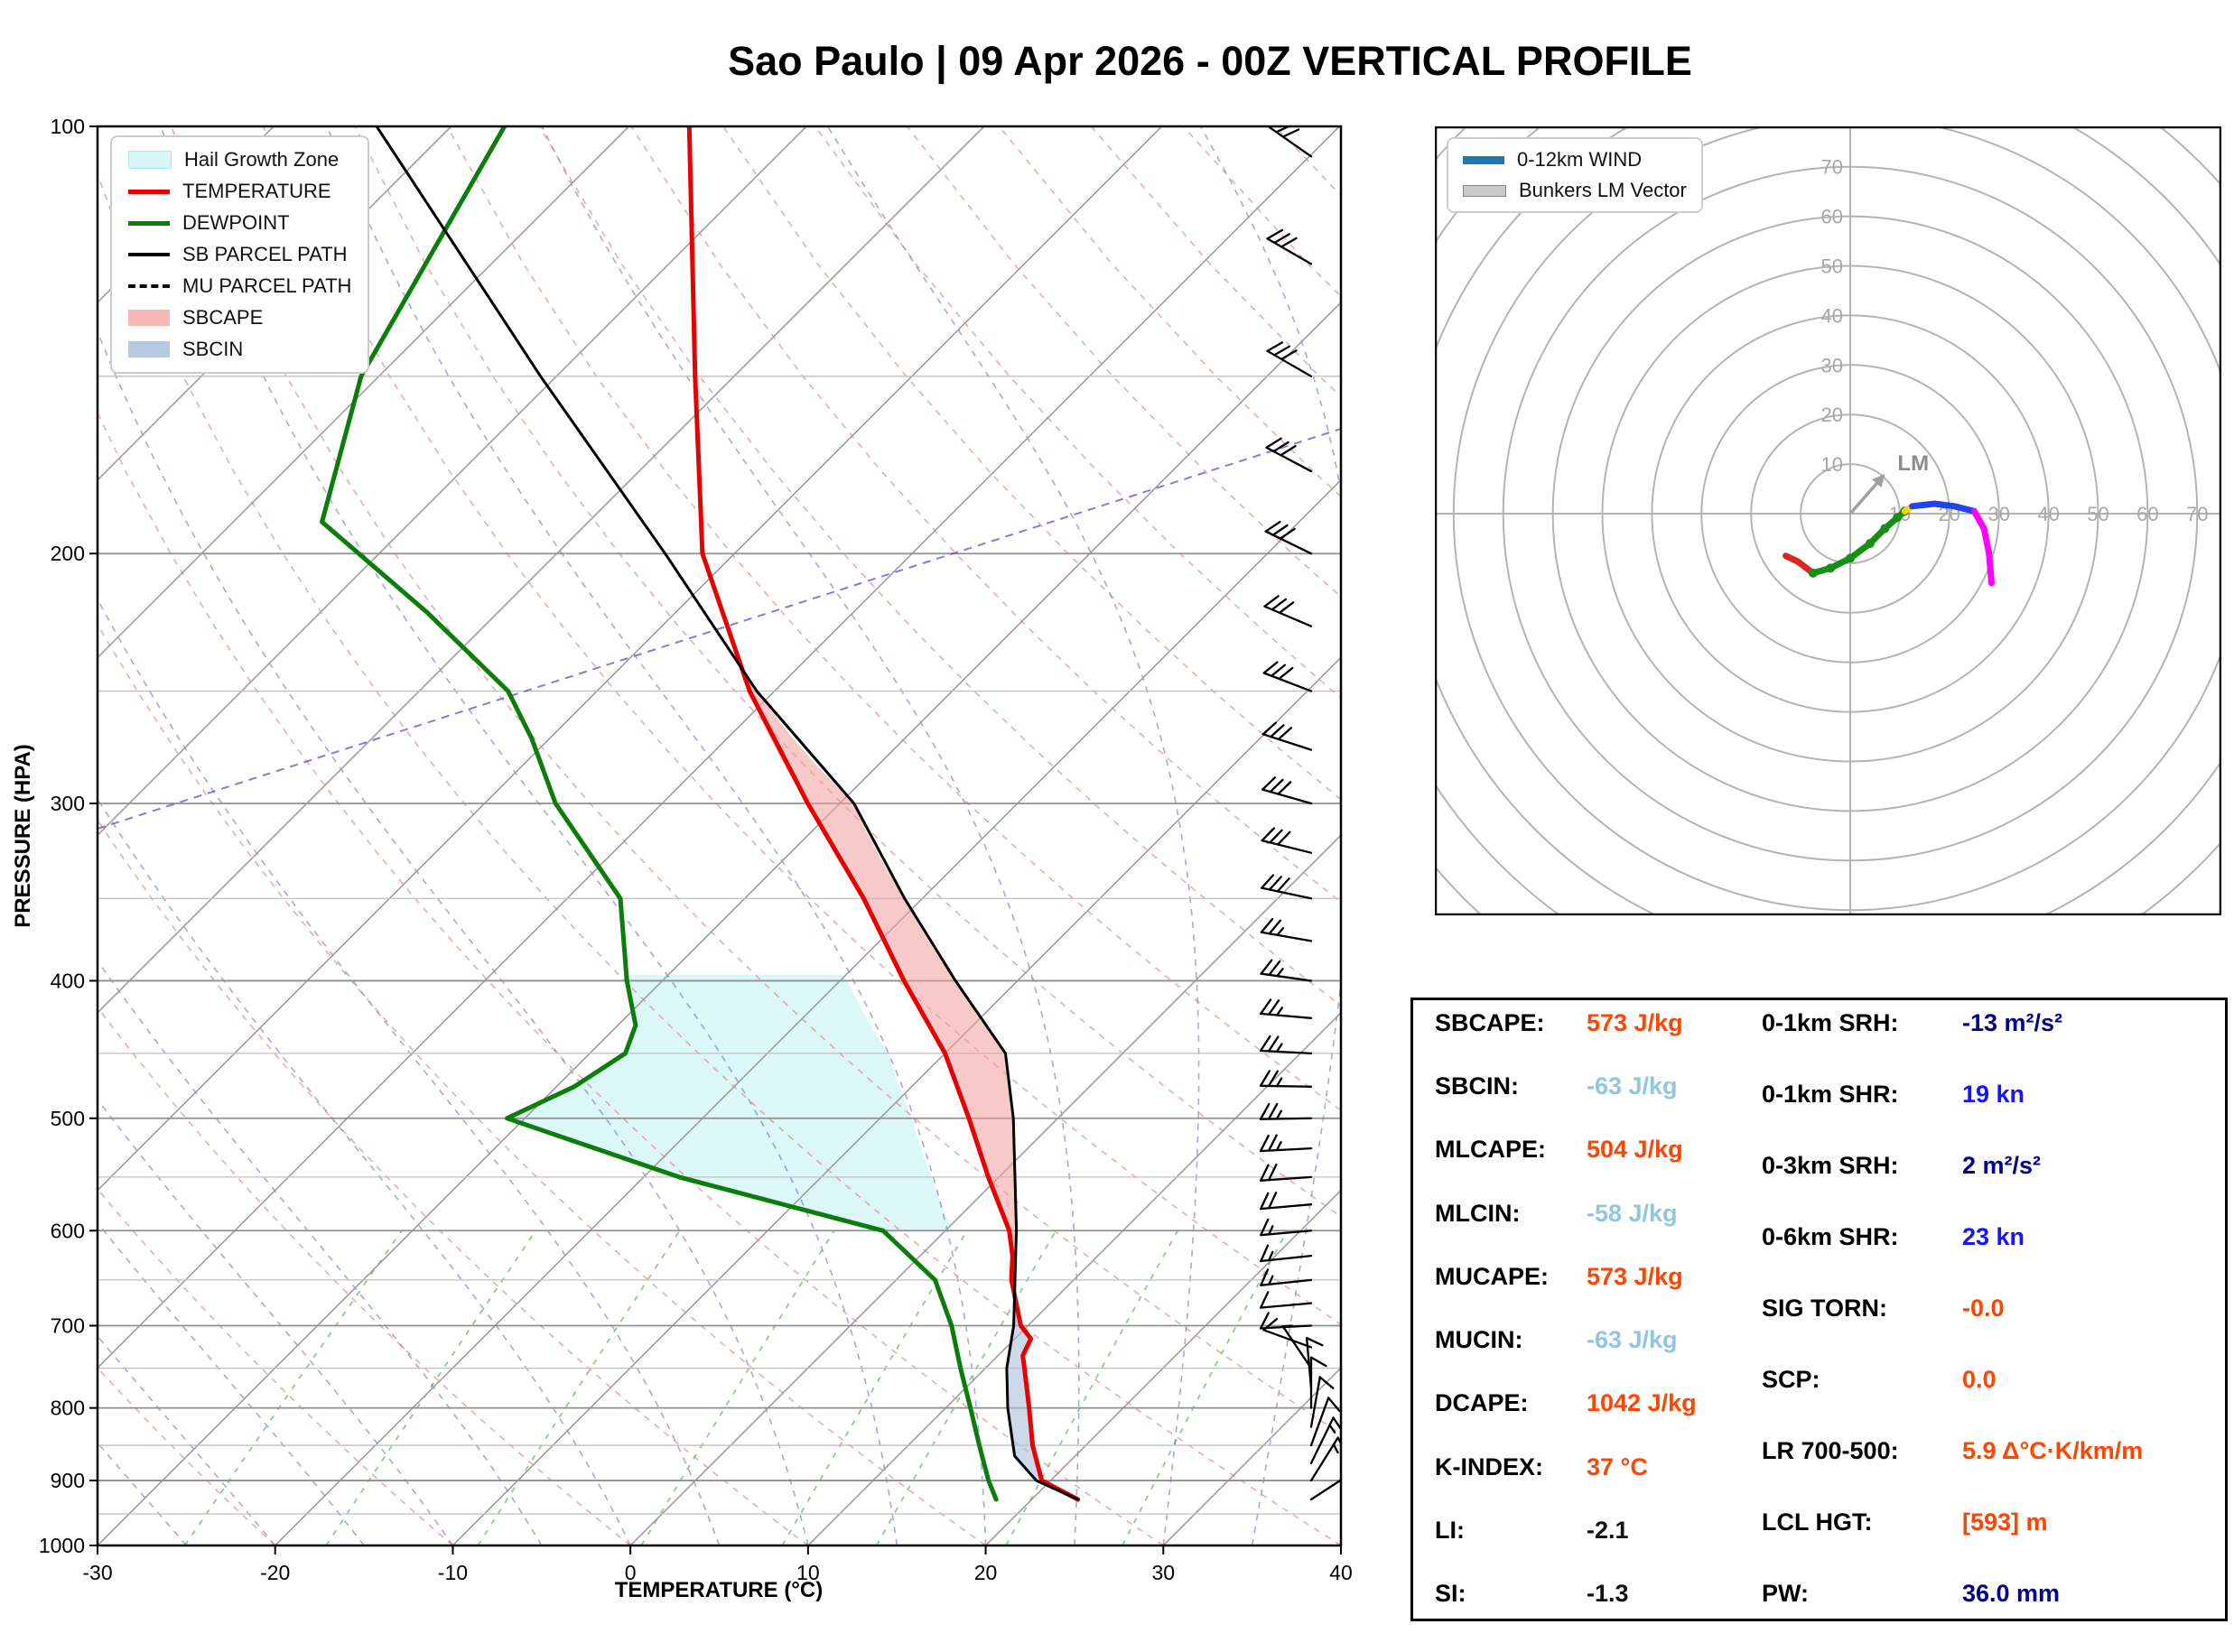 The width and height of the screenshot is (2234, 1652). Describe the element at coordinates (1492, 1276) in the screenshot. I see `stat-label: MUCAPE:` at that location.